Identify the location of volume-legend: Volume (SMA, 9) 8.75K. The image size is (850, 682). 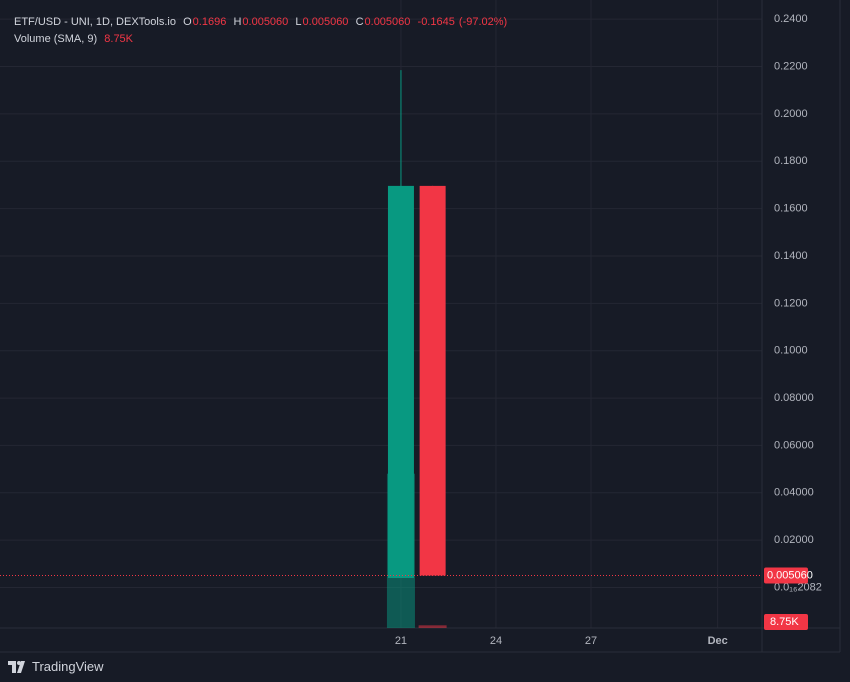
(261, 39).